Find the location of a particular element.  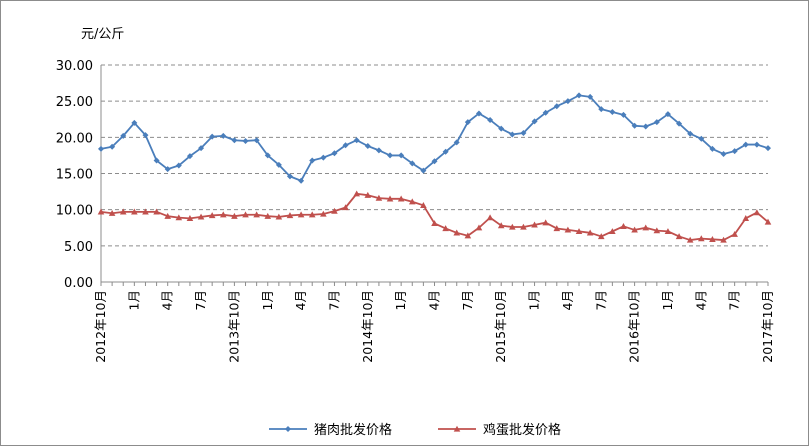

x-tick-label: 2015年10月 is located at coordinates (500, 326).